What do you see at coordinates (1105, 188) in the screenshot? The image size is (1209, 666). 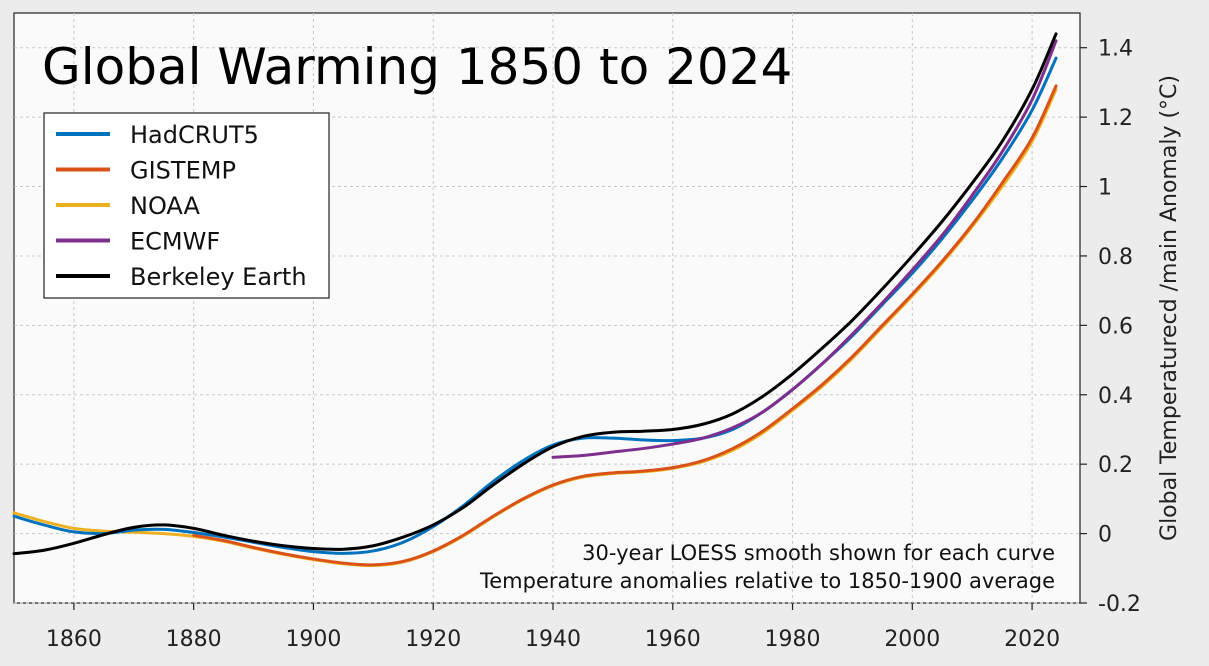 I see `y-tick-label: 1` at bounding box center [1105, 188].